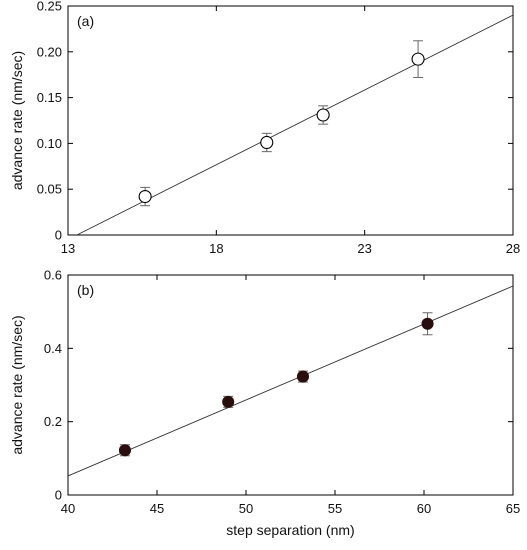  I want to click on x-tick-label: 55, so click(335, 508).